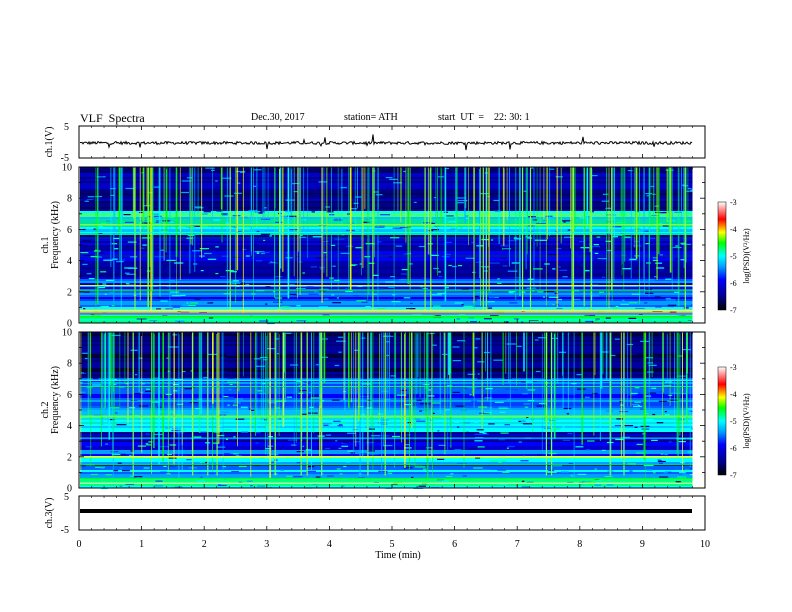 The image size is (792, 612). I want to click on ch1-cb-tick: -6, so click(733, 283).